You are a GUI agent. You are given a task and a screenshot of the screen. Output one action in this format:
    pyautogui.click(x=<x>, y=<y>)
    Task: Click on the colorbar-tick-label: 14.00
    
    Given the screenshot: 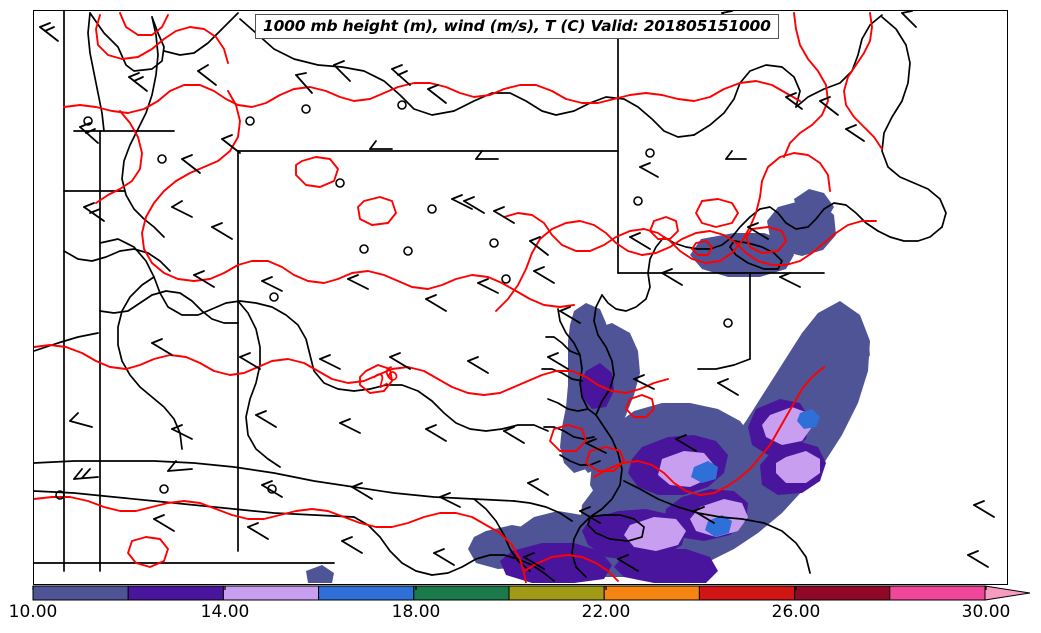 What is the action you would take?
    pyautogui.click(x=225, y=612)
    